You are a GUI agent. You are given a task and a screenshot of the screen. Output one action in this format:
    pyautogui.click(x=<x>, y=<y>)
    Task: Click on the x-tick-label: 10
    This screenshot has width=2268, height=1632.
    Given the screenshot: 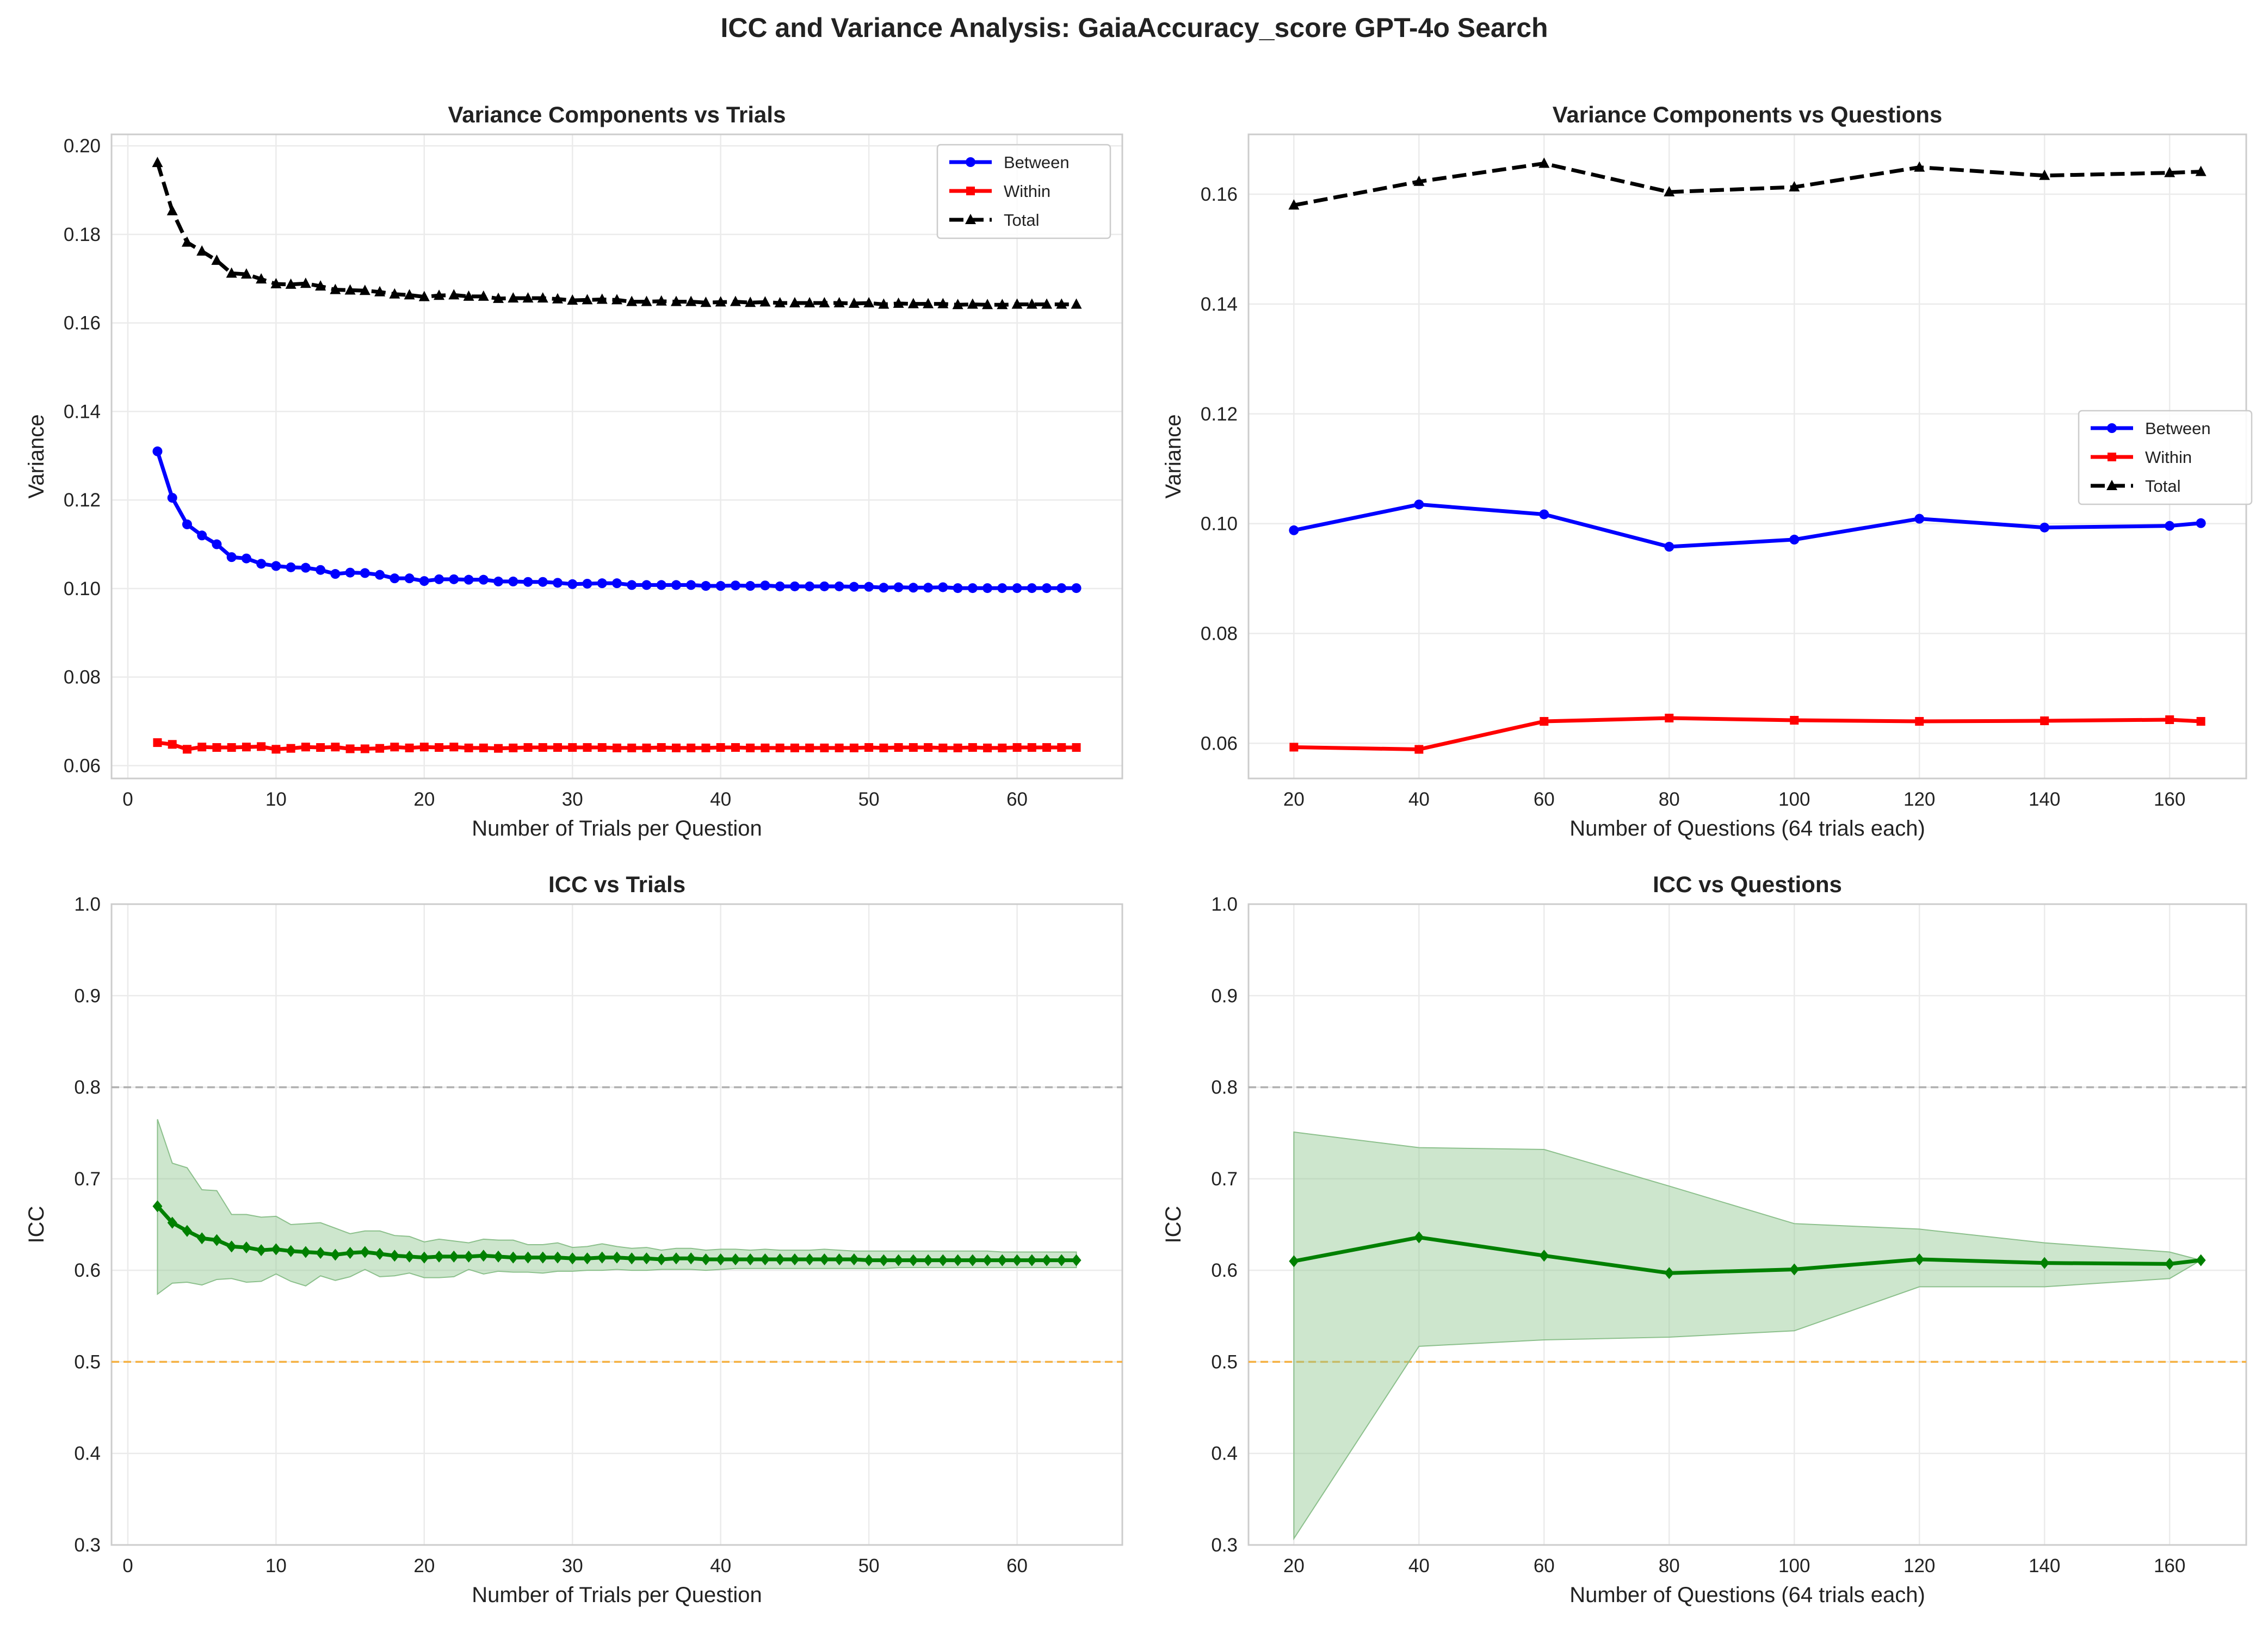 What is the action you would take?
    pyautogui.click(x=276, y=1566)
    